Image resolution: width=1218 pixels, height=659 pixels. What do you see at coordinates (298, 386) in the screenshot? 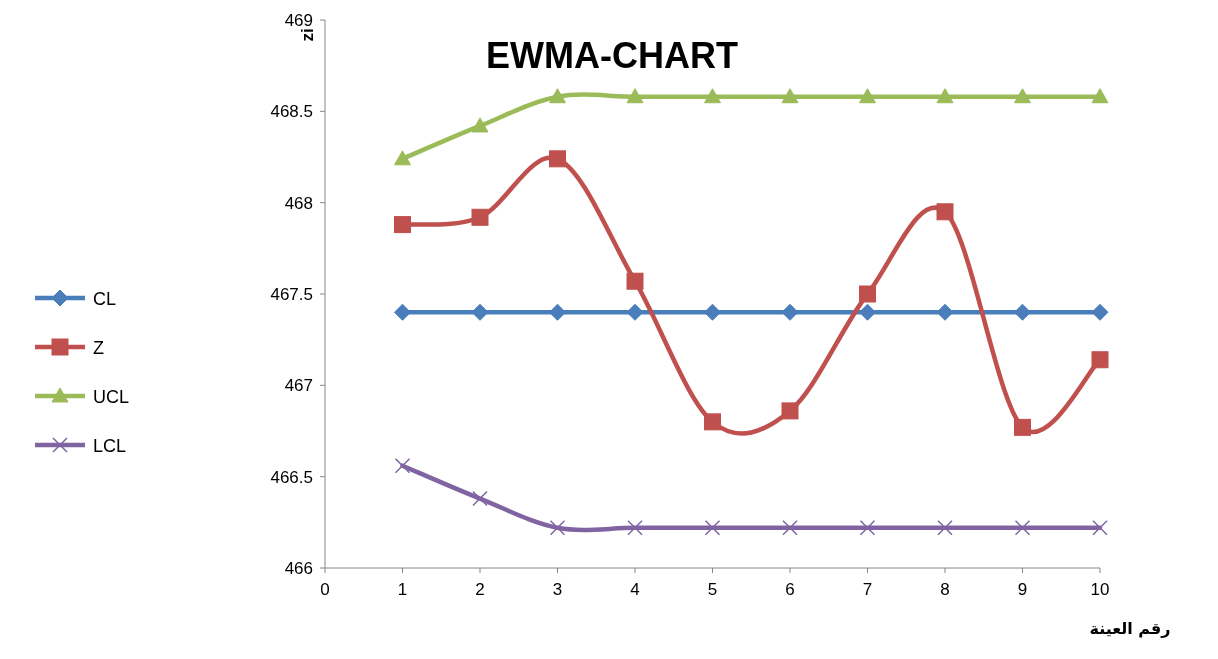
I see `y-tick-label: 467` at bounding box center [298, 386].